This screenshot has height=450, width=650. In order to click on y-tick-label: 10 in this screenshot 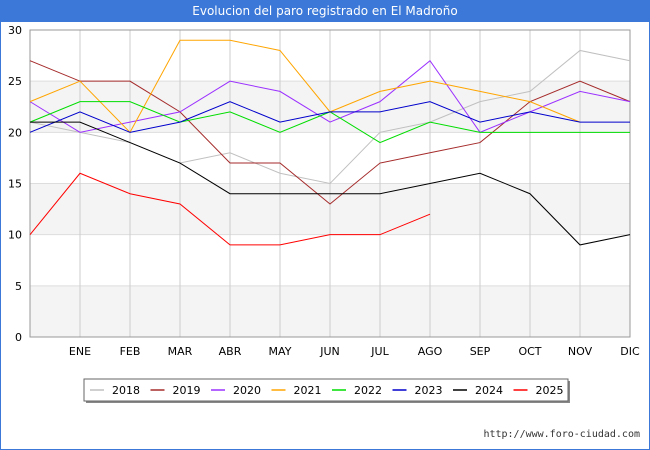, I will do `click(15, 235)`.